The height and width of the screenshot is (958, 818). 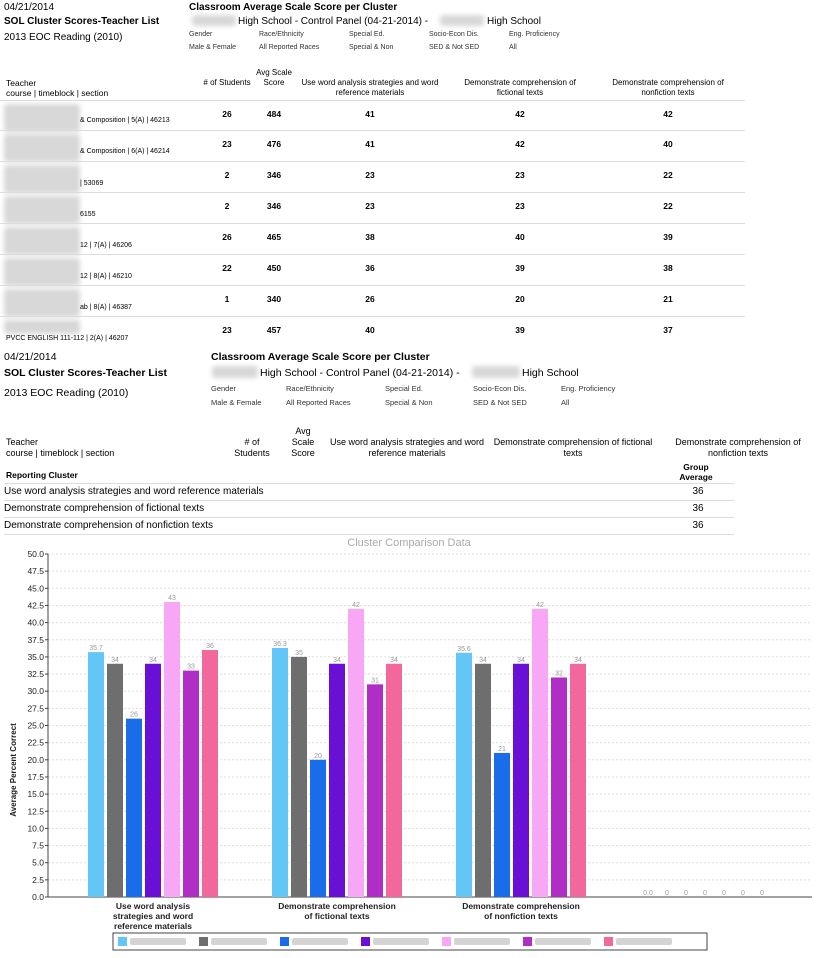 I want to click on report1-date: 04/21/2014, so click(x=29, y=7).